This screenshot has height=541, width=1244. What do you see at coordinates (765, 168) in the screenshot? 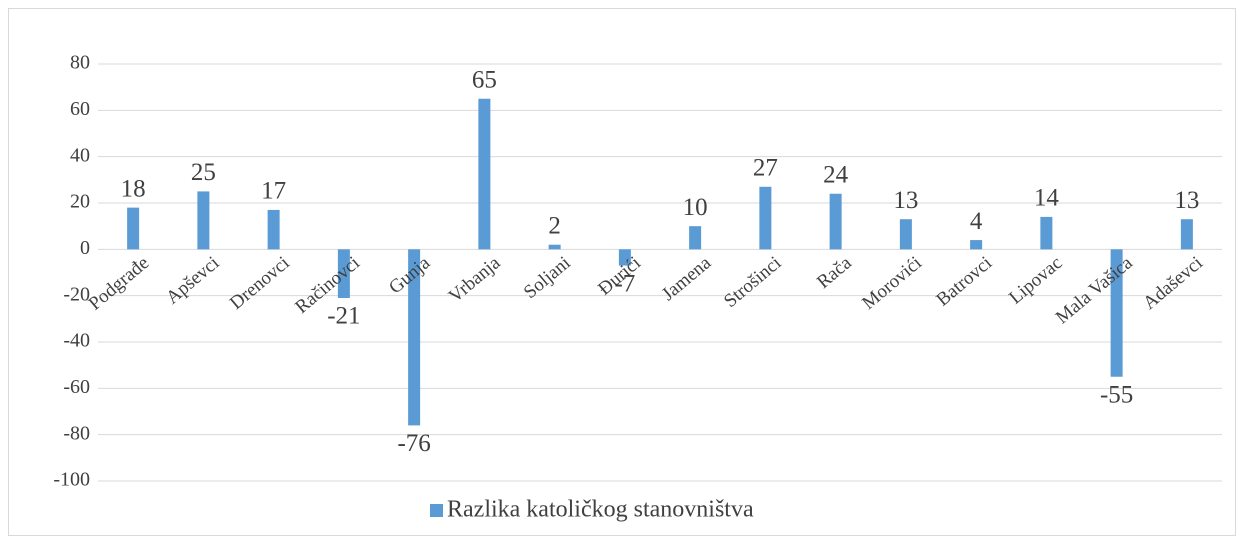
I see `data-label: 27` at bounding box center [765, 168].